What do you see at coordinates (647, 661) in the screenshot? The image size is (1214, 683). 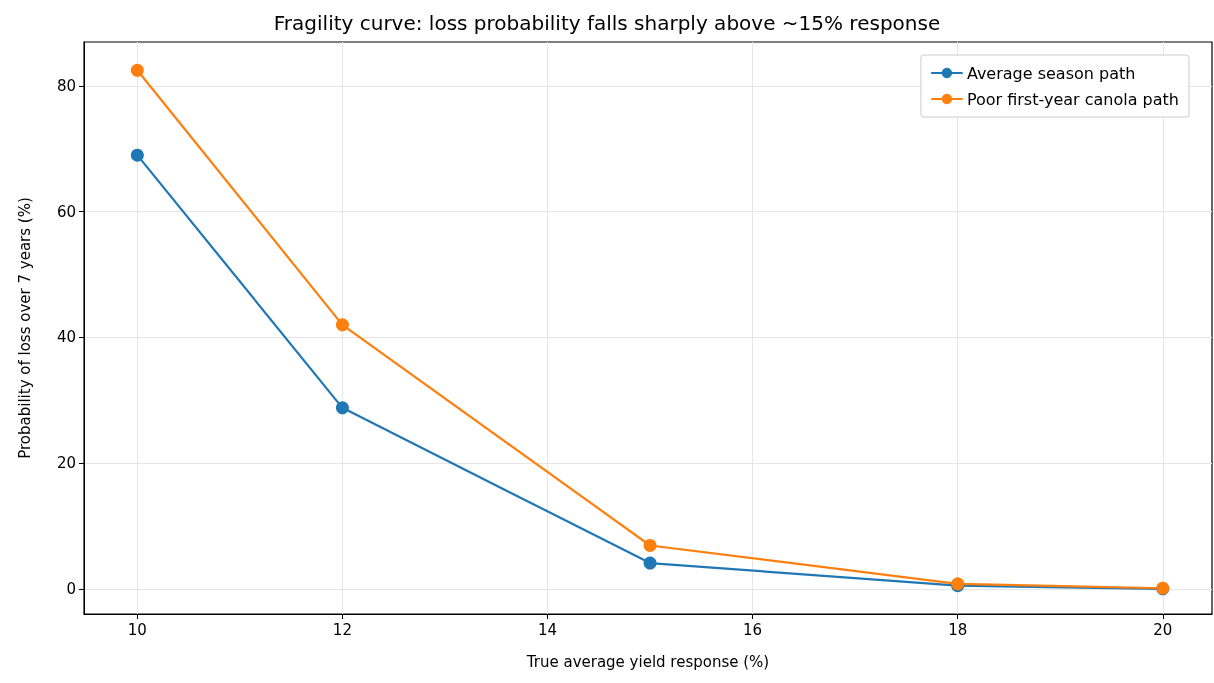 I see `x-axis-title: True average yield response (%)` at bounding box center [647, 661].